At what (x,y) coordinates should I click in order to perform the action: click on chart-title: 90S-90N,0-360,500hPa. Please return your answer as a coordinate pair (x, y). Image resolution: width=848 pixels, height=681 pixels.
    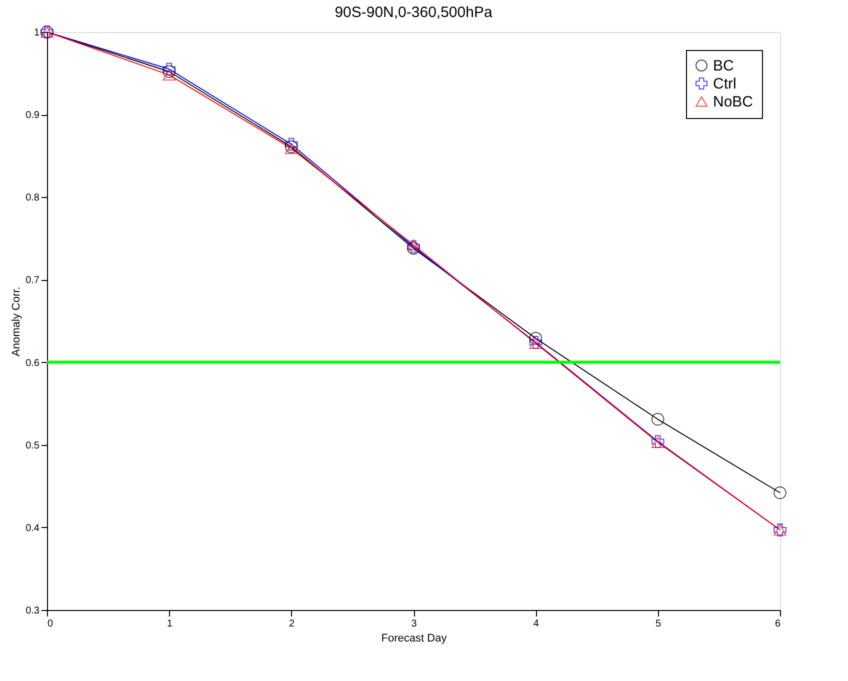
    Looking at the image, I should click on (413, 13).